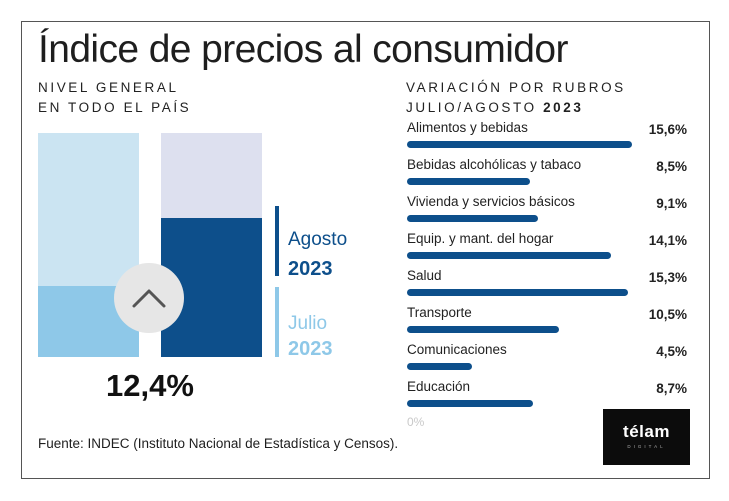  What do you see at coordinates (424, 275) in the screenshot?
I see `rubro-label: Salud` at bounding box center [424, 275].